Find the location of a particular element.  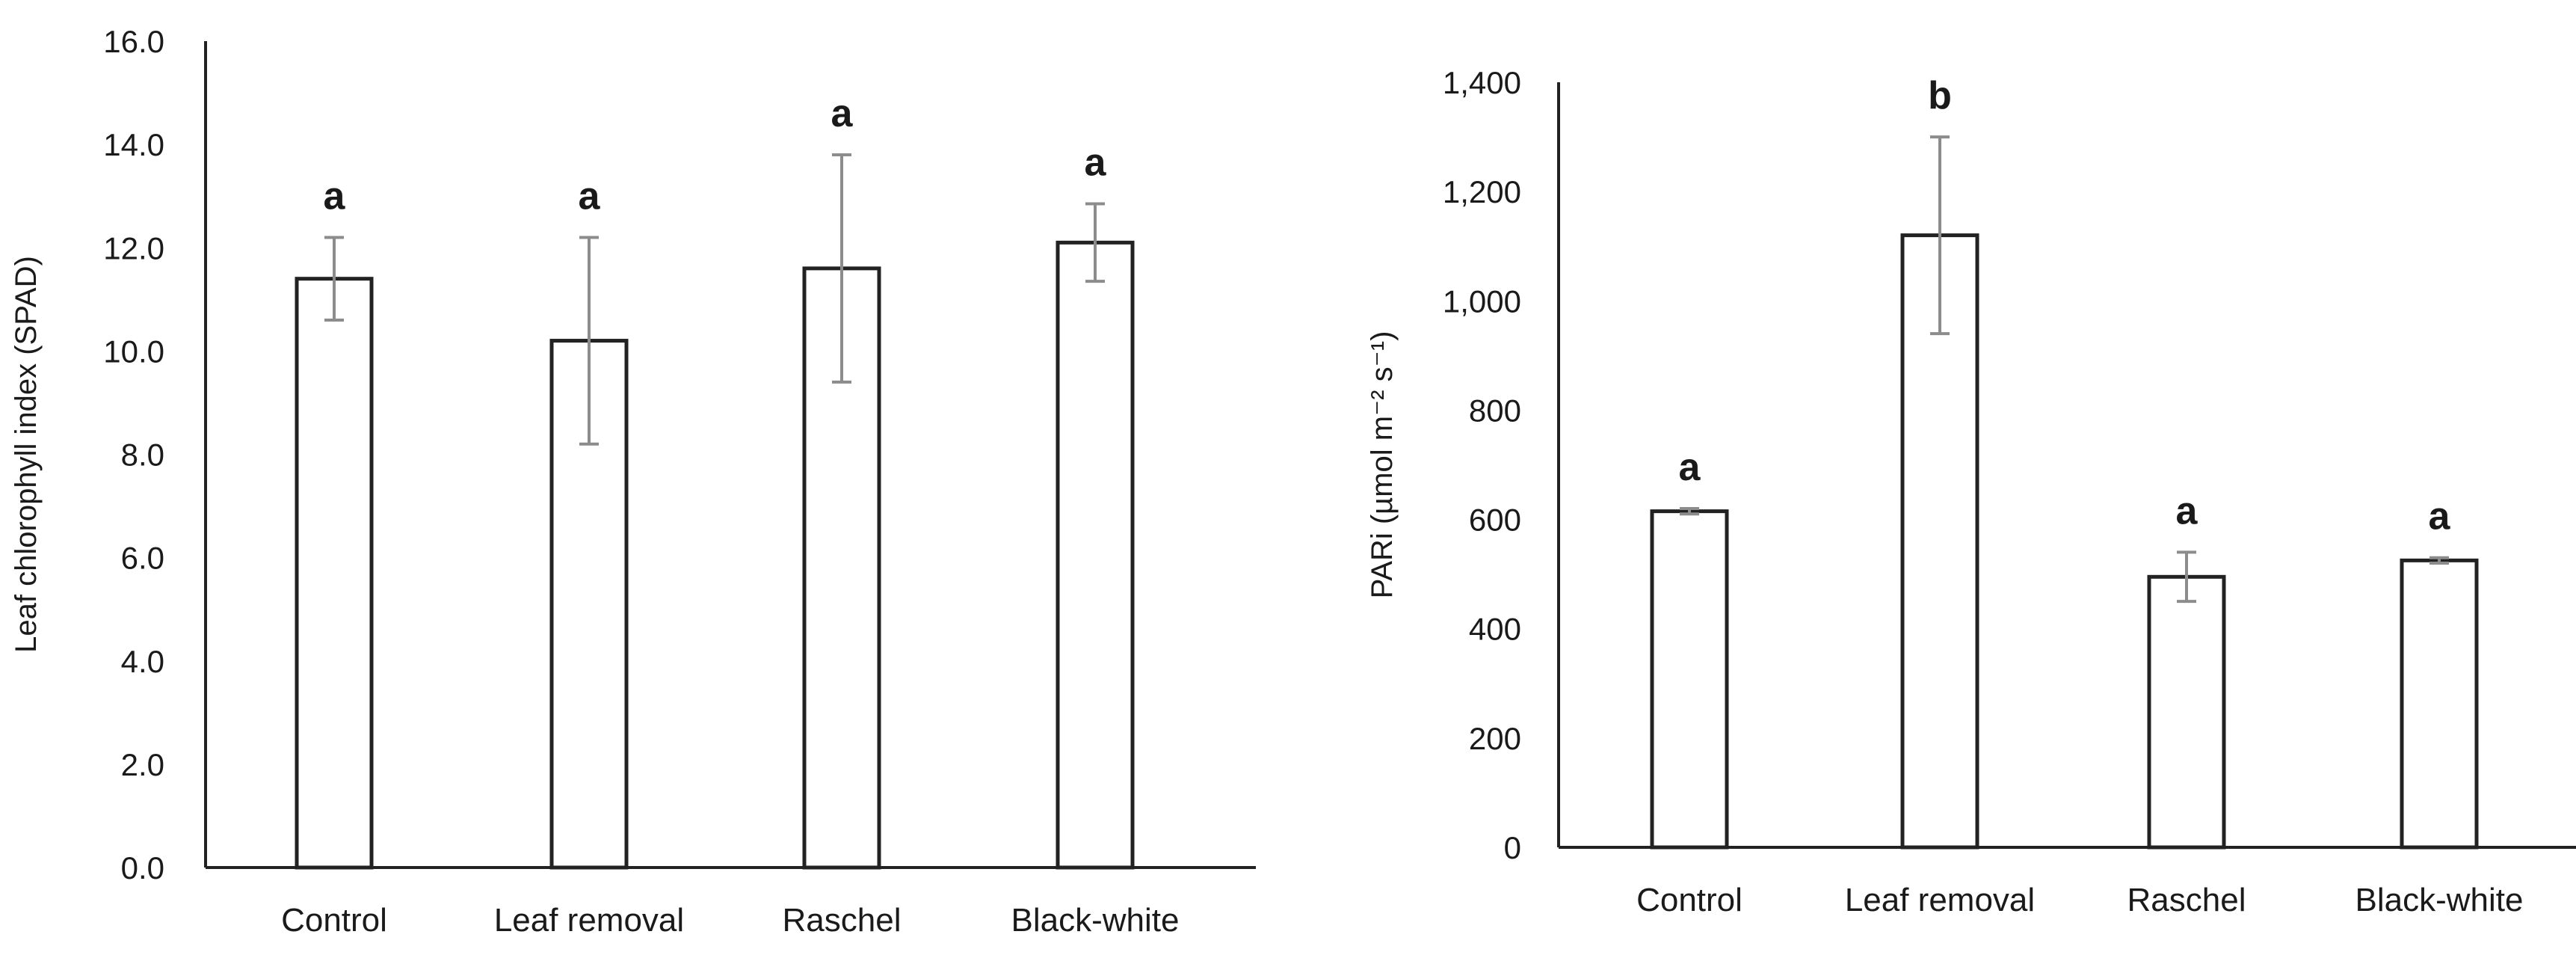

y-tick-label: 800 is located at coordinates (1495, 410).